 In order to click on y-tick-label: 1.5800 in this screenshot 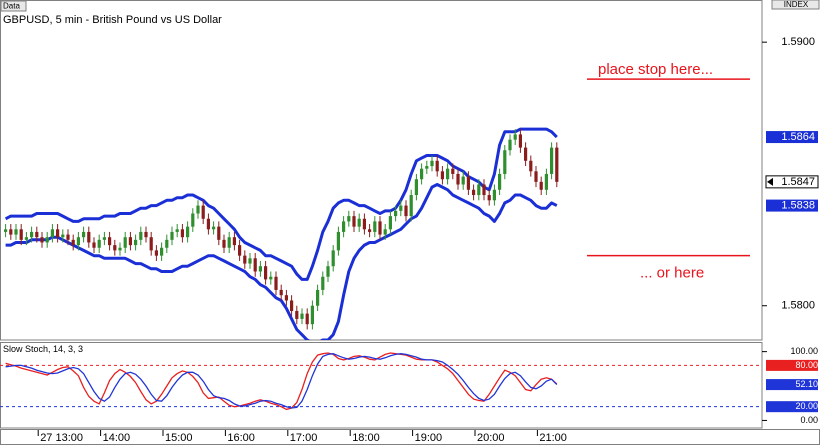, I will do `click(798, 306)`.